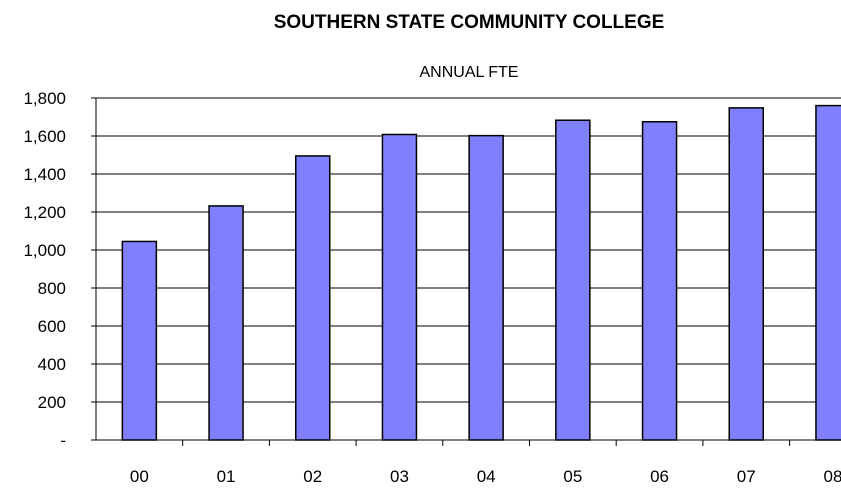 Image resolution: width=841 pixels, height=489 pixels. Describe the element at coordinates (44, 98) in the screenshot. I see `y-tick-label: 1,800` at that location.